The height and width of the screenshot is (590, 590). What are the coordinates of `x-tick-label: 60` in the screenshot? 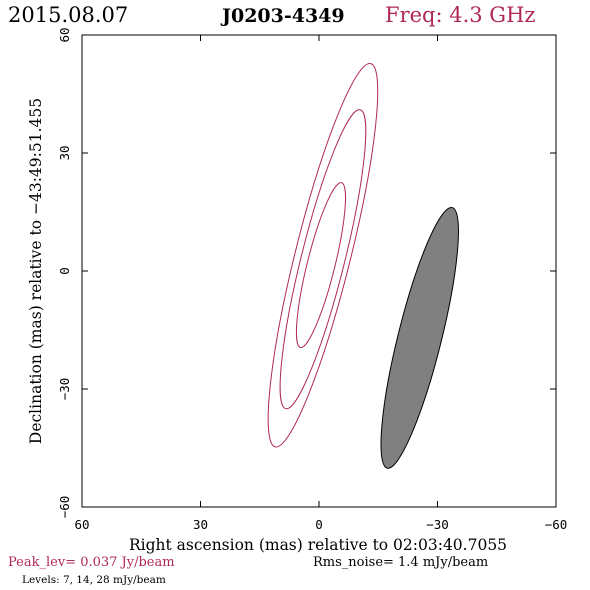 It's located at (81, 524).